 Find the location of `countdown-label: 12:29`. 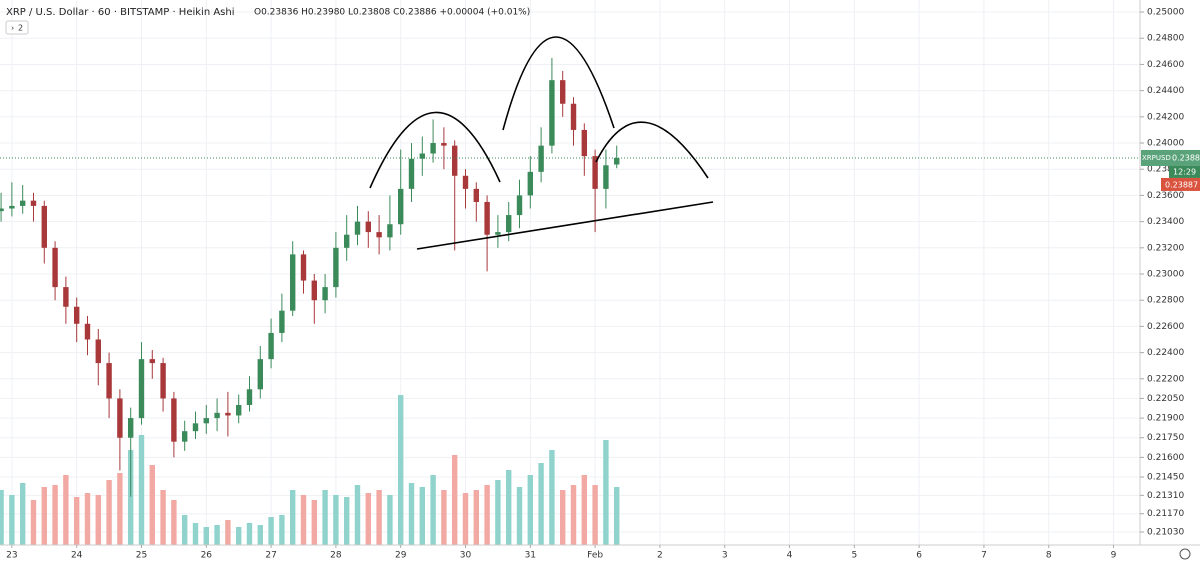

countdown-label: 12:29 is located at coordinates (1184, 171).